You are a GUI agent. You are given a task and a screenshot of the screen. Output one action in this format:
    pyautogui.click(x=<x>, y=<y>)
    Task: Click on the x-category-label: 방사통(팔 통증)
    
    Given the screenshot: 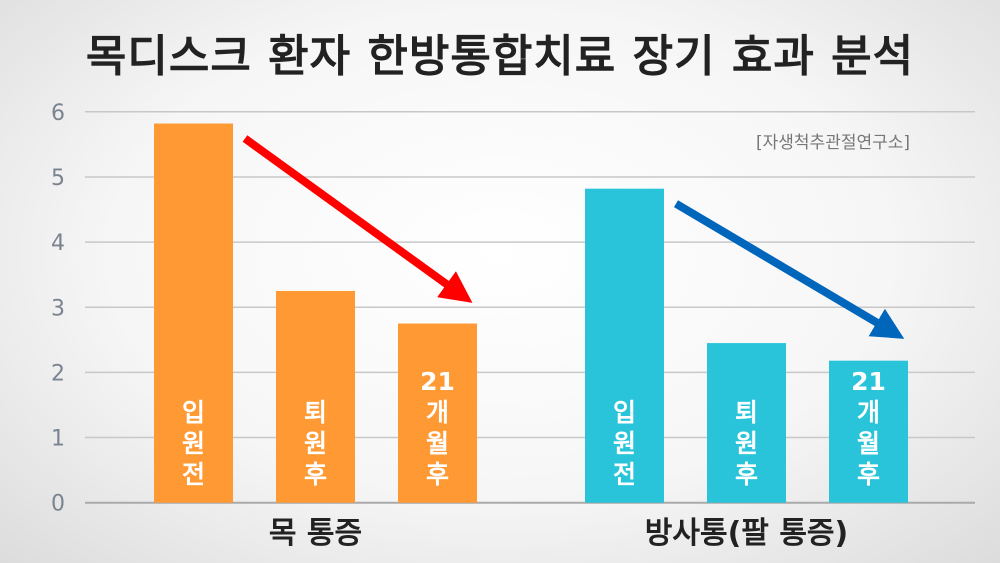 What is the action you would take?
    pyautogui.click(x=746, y=533)
    